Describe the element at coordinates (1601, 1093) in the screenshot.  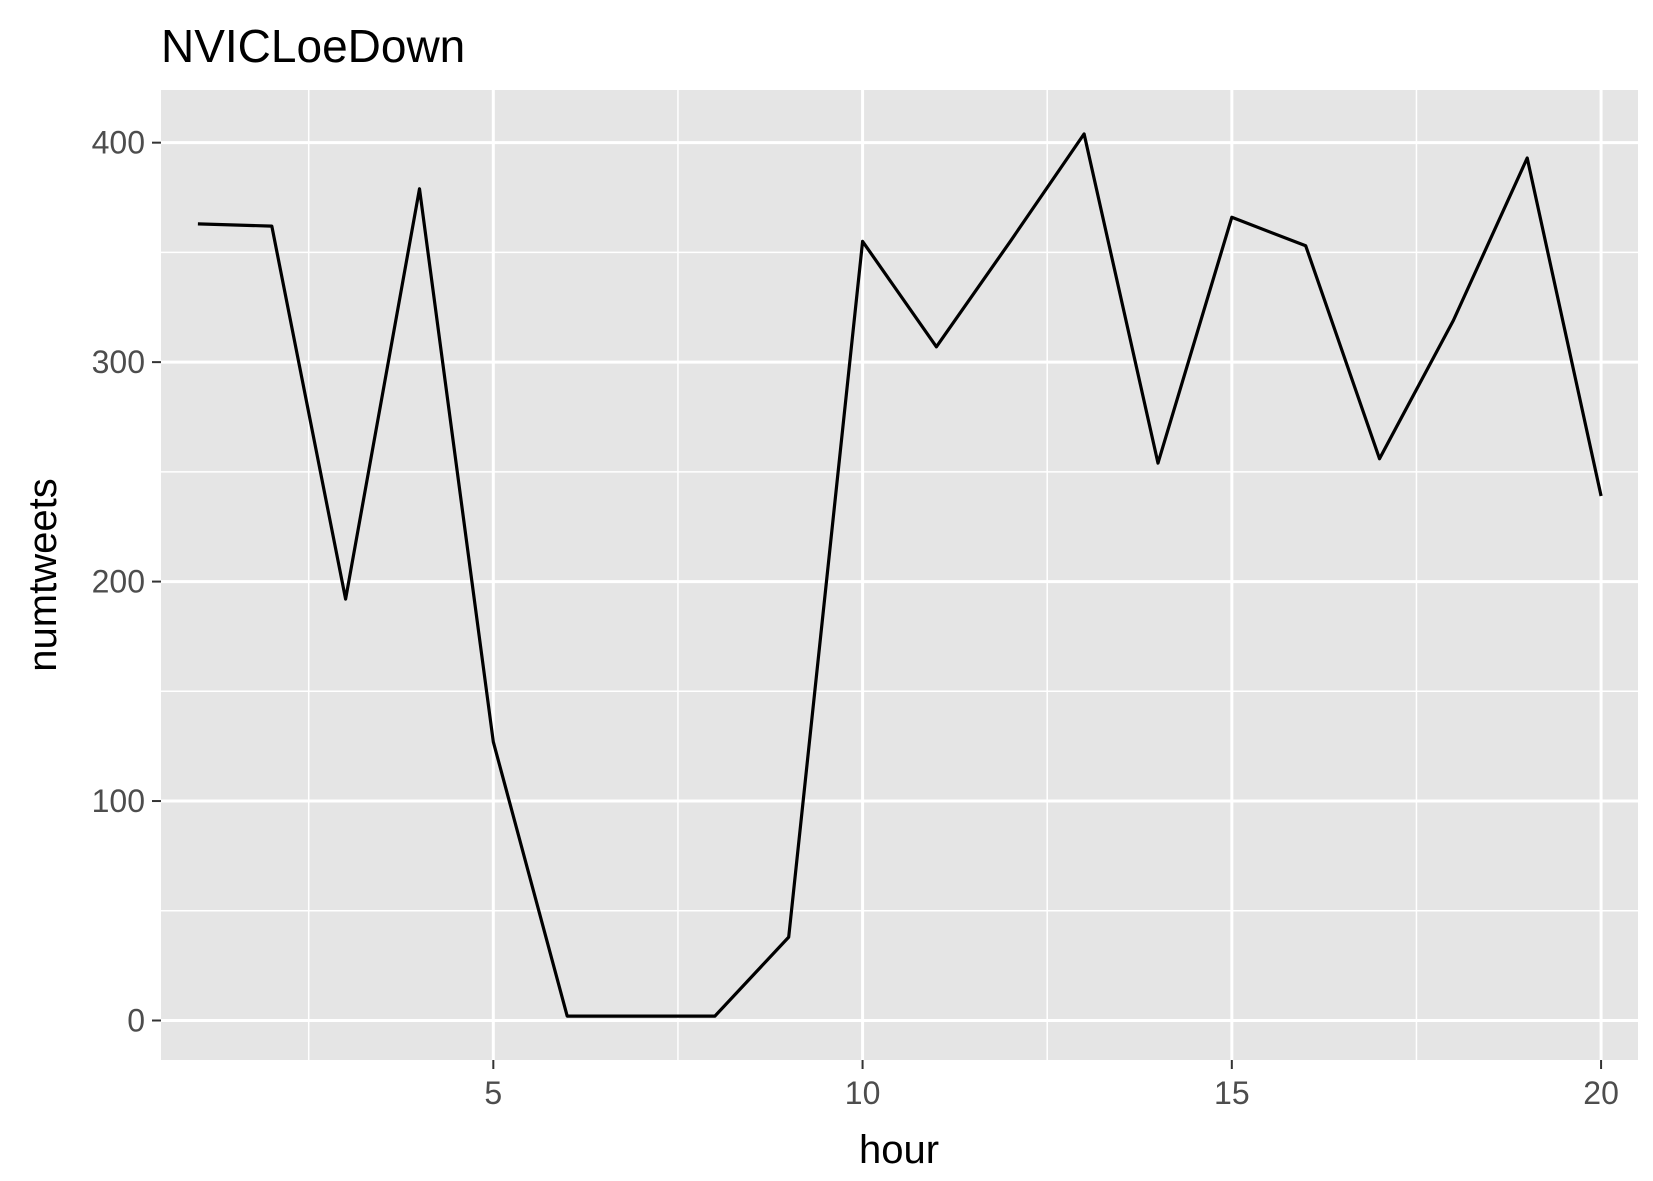
I see `x-tick-label: 20` at that location.